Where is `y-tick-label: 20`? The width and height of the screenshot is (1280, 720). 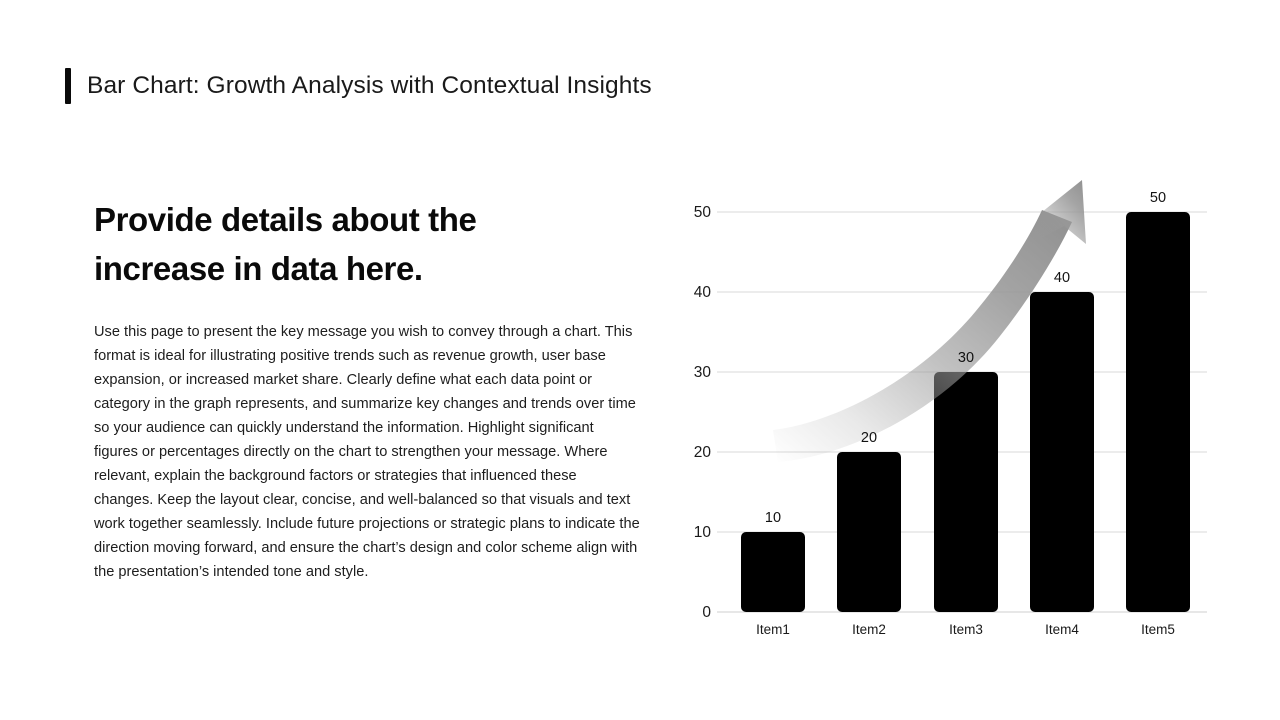 y-tick-label: 20 is located at coordinates (703, 452).